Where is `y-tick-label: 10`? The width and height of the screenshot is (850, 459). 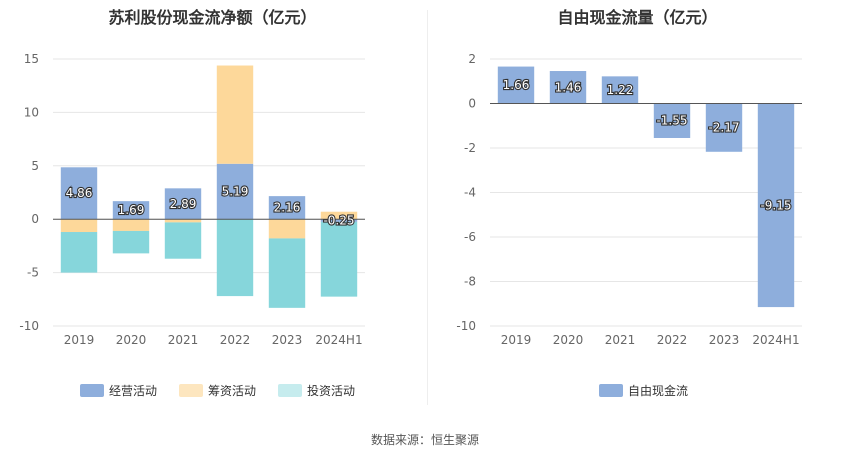 y-tick-label: 10 is located at coordinates (31, 112).